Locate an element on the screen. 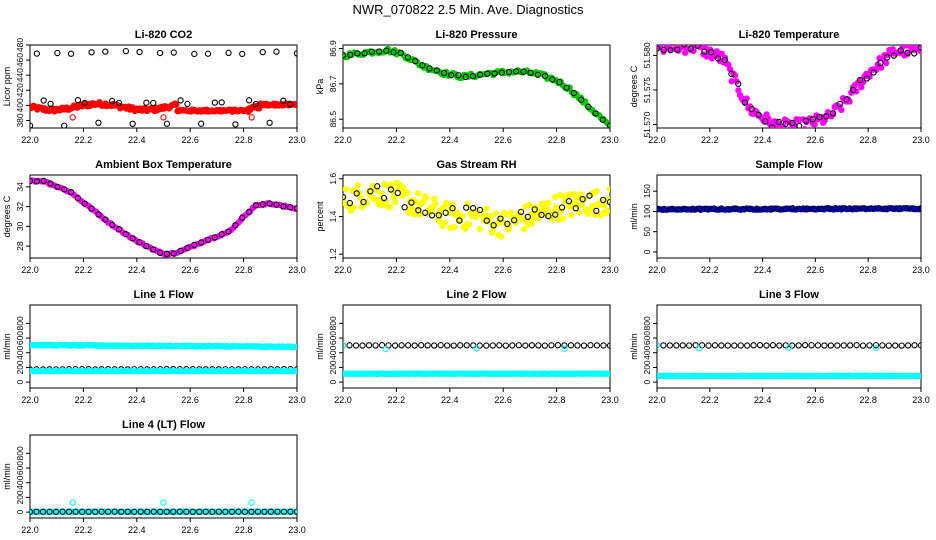 The image size is (936, 540). data-point-cyan-sparse is located at coordinates (163, 502).